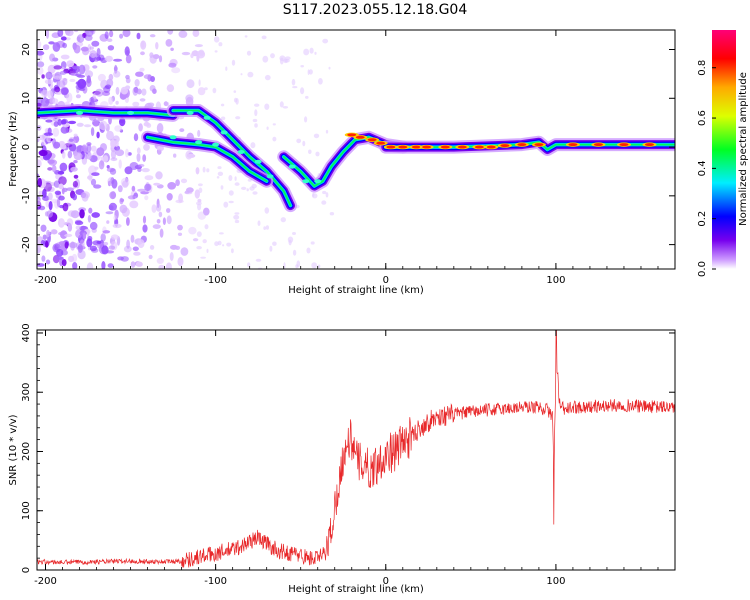  I want to click on spectrogram-xtick-label: -100, so click(215, 280).